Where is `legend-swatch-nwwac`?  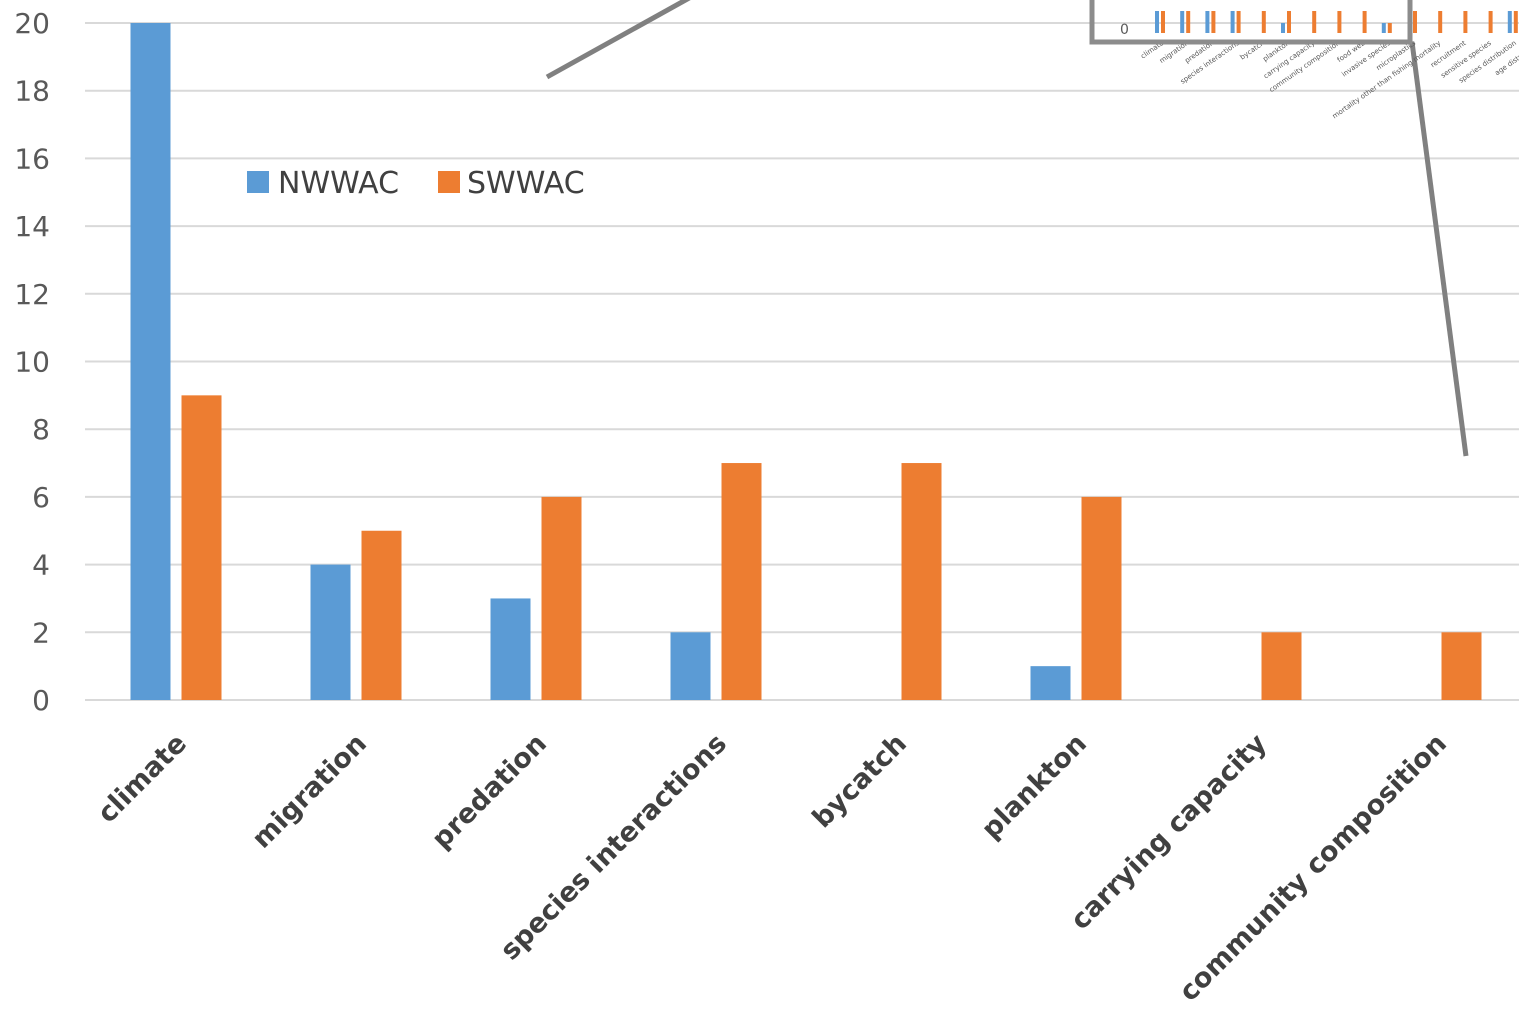 legend-swatch-nwwac is located at coordinates (258, 182).